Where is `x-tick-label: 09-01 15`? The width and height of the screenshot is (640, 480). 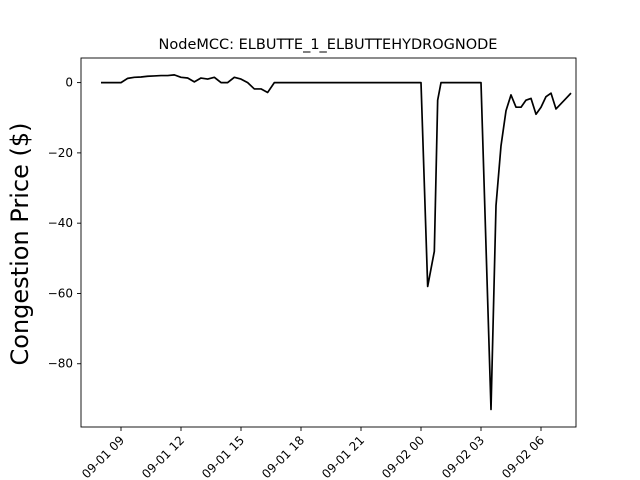 x-tick-label: 09-01 15 is located at coordinates (223, 456).